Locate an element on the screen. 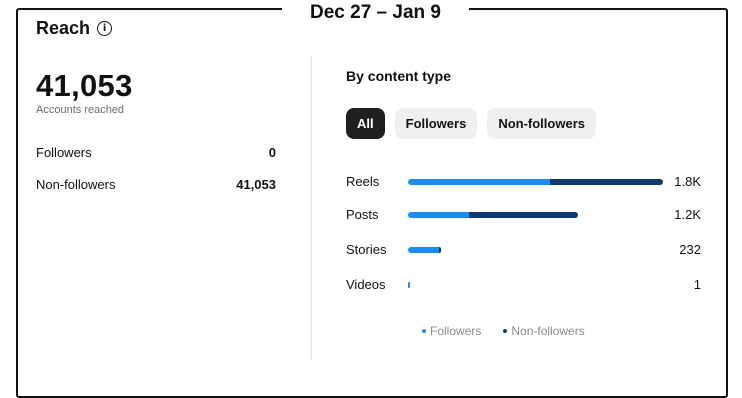  accounts-reached-label: Accounts reached is located at coordinates (80, 110).